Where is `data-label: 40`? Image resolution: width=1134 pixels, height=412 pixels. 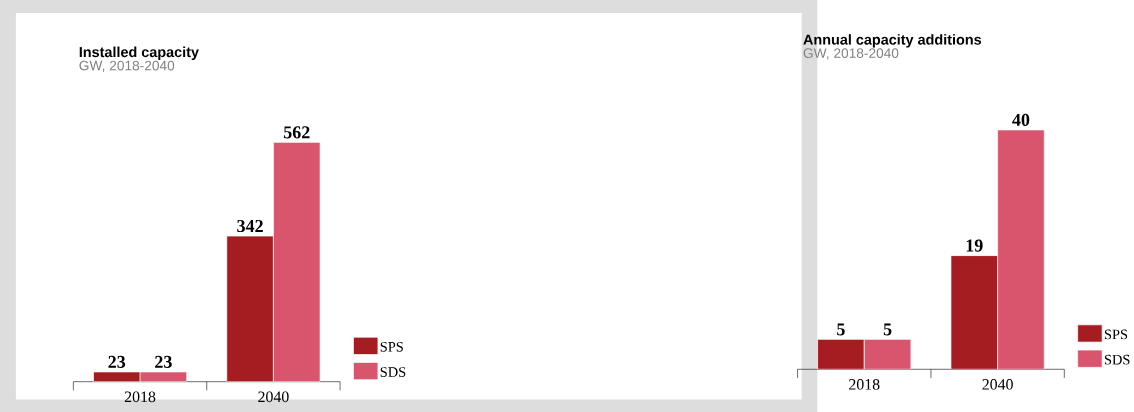 data-label: 40 is located at coordinates (1021, 119).